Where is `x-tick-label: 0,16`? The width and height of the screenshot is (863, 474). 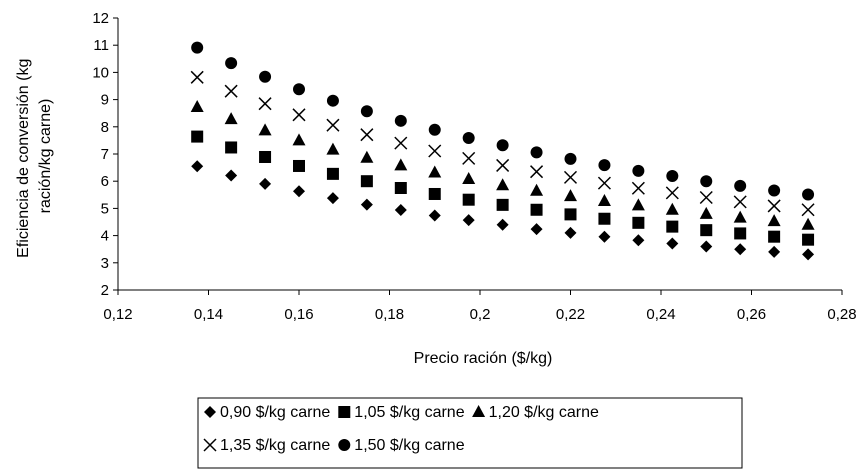 x-tick-label: 0,16 is located at coordinates (298, 314).